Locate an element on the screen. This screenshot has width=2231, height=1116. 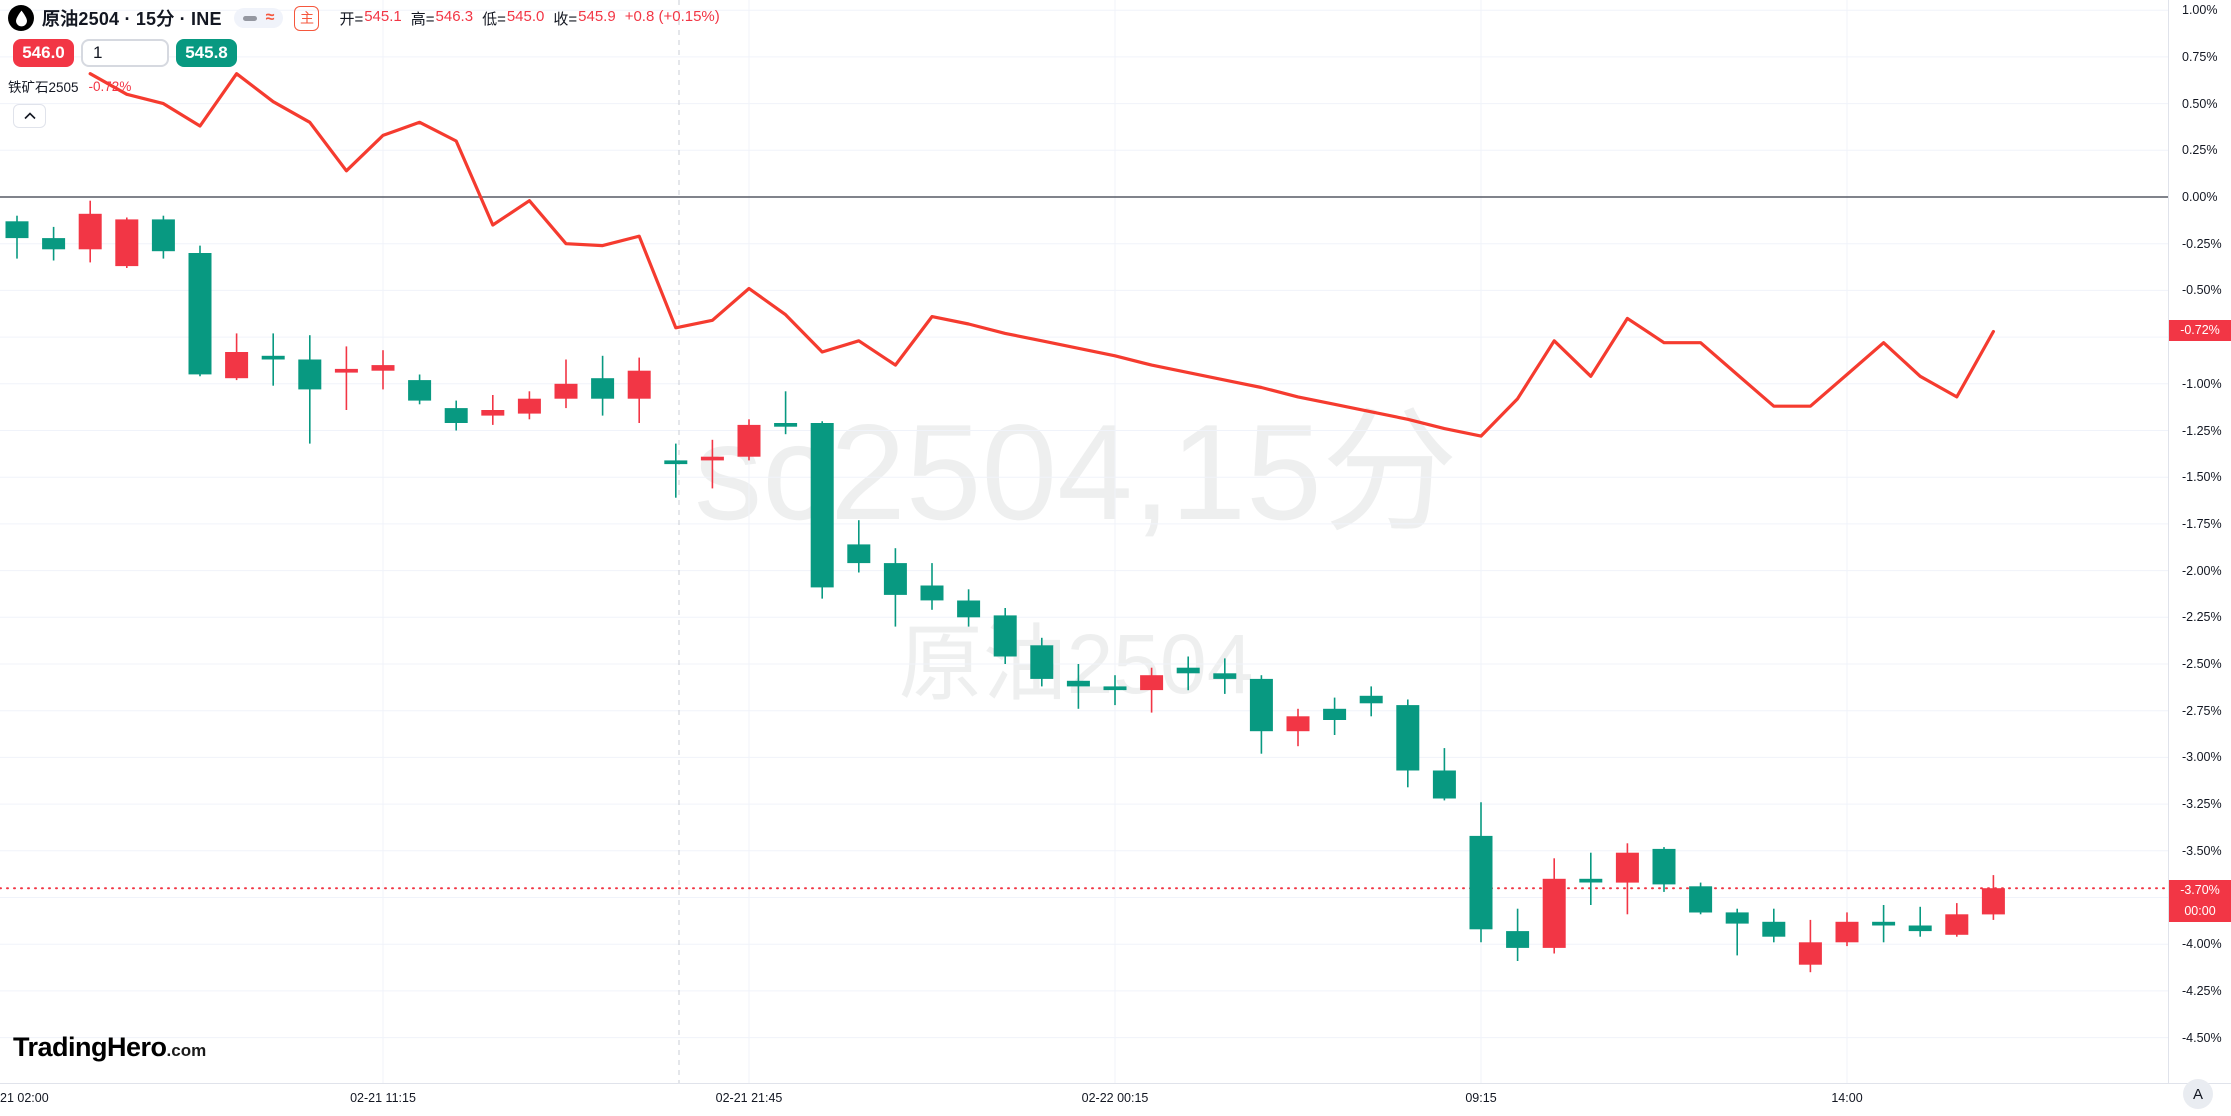
collapse-legend-button is located at coordinates (29, 116).